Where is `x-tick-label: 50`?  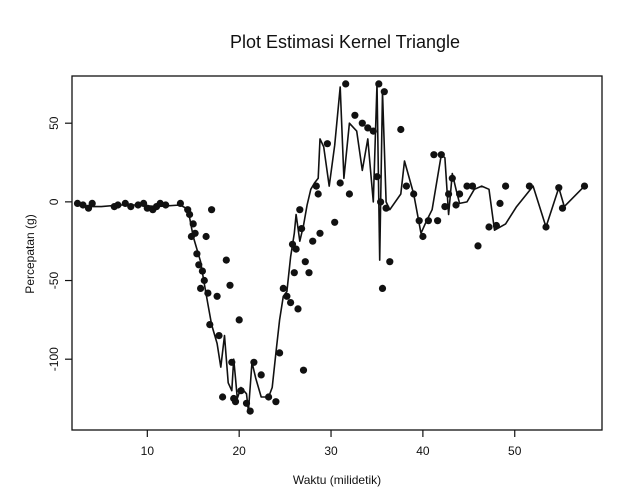
x-tick-label: 50 is located at coordinates (515, 451).